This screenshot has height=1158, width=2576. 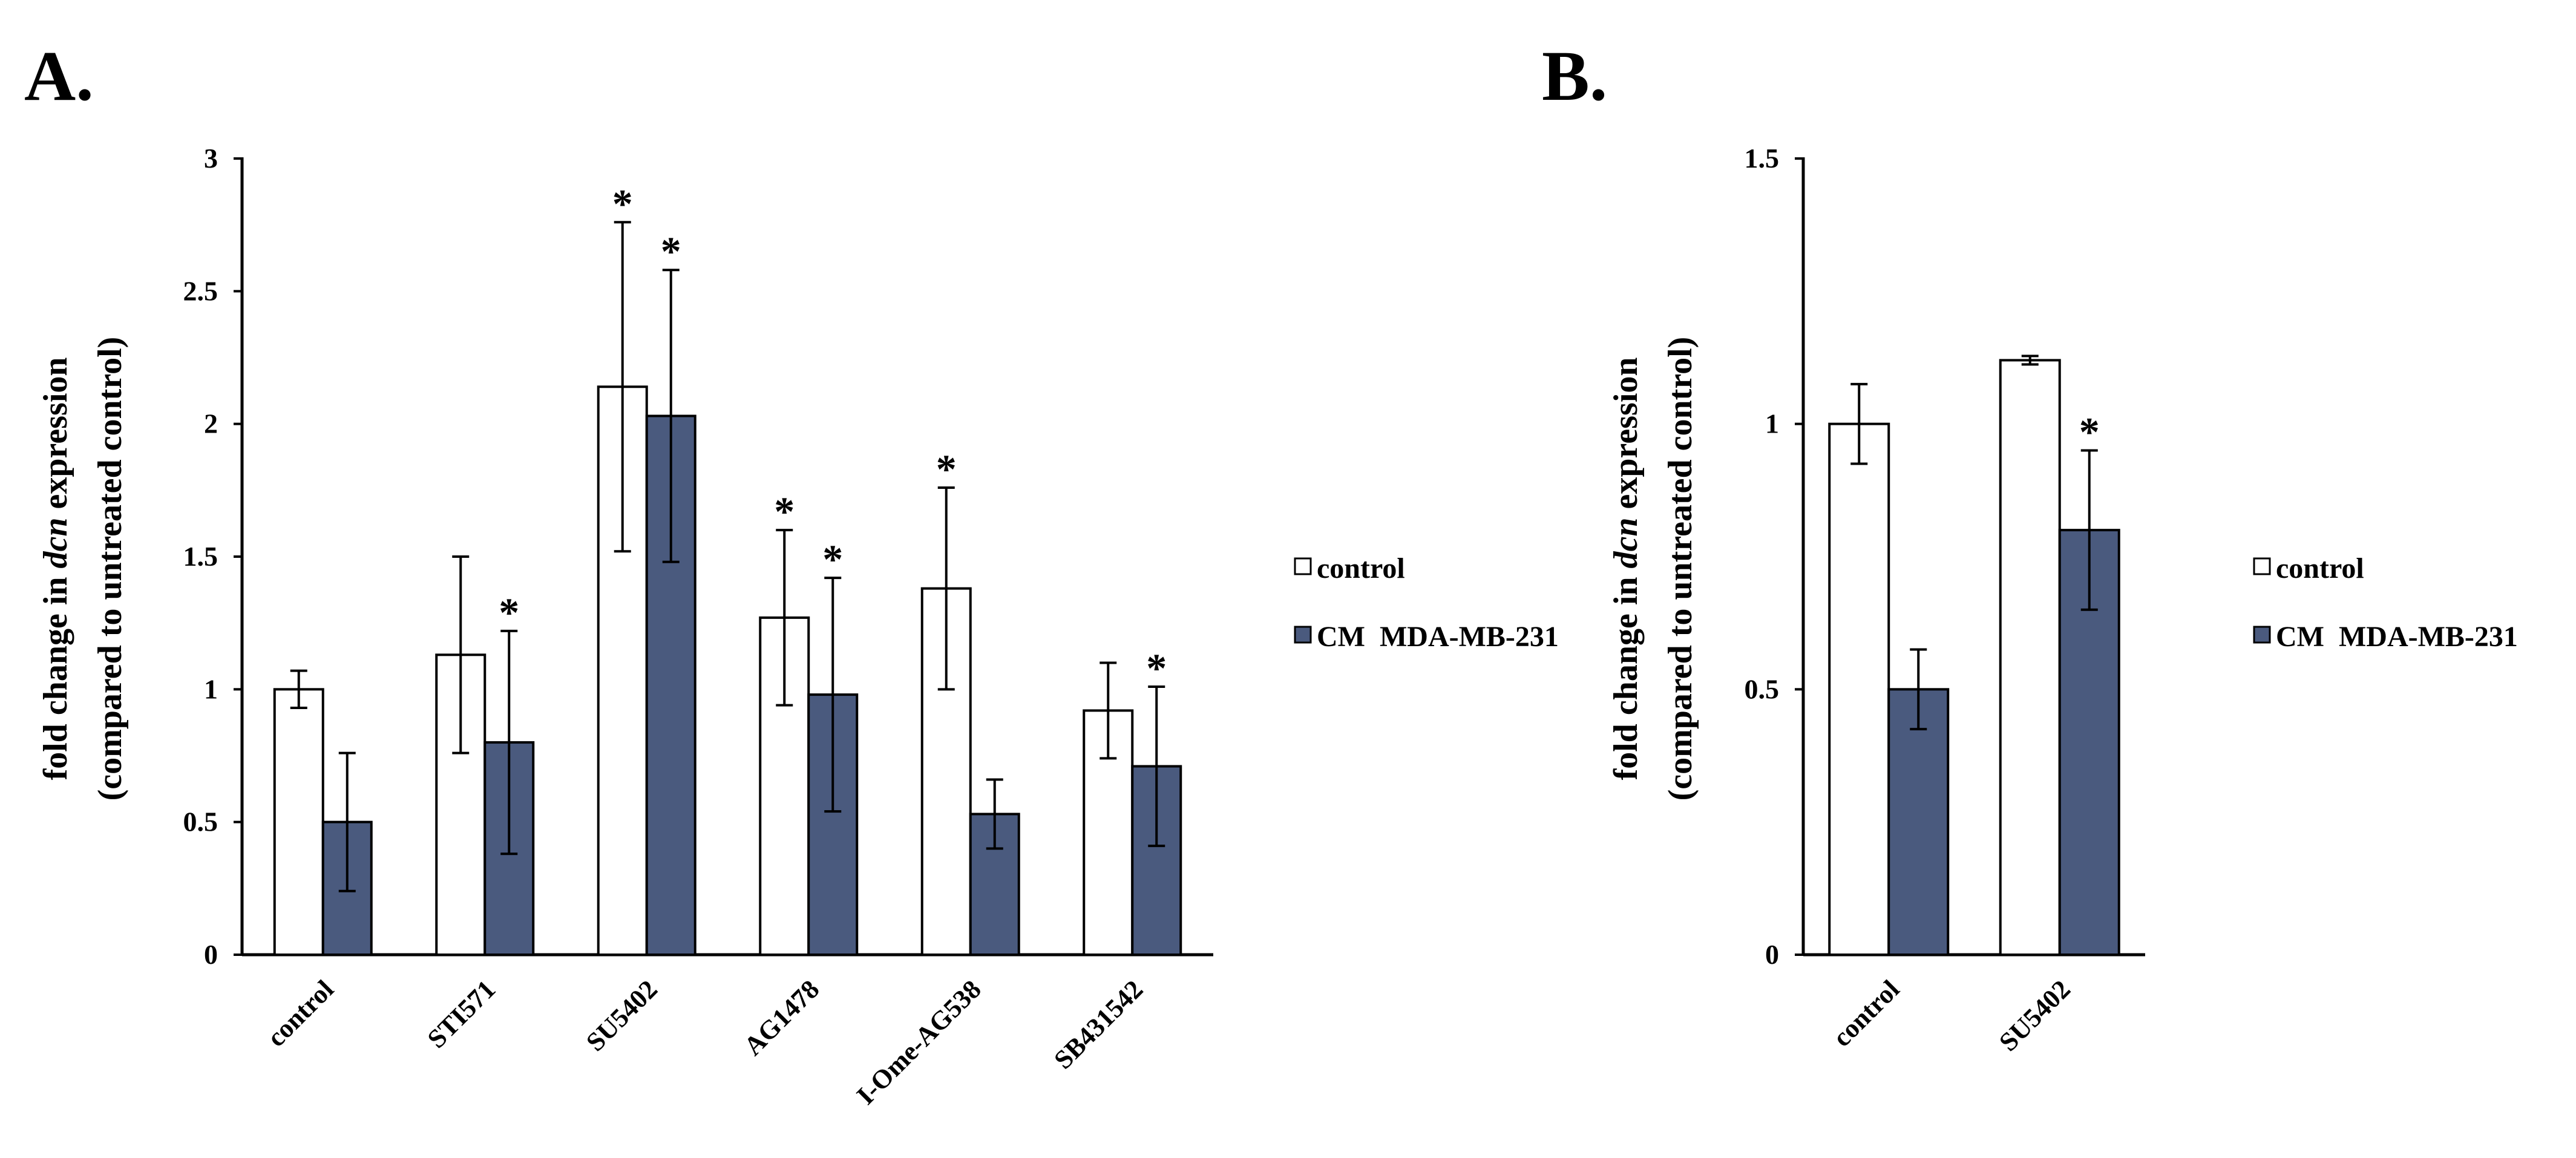 What do you see at coordinates (1574, 76) in the screenshot?
I see `panel-b-label: B.` at bounding box center [1574, 76].